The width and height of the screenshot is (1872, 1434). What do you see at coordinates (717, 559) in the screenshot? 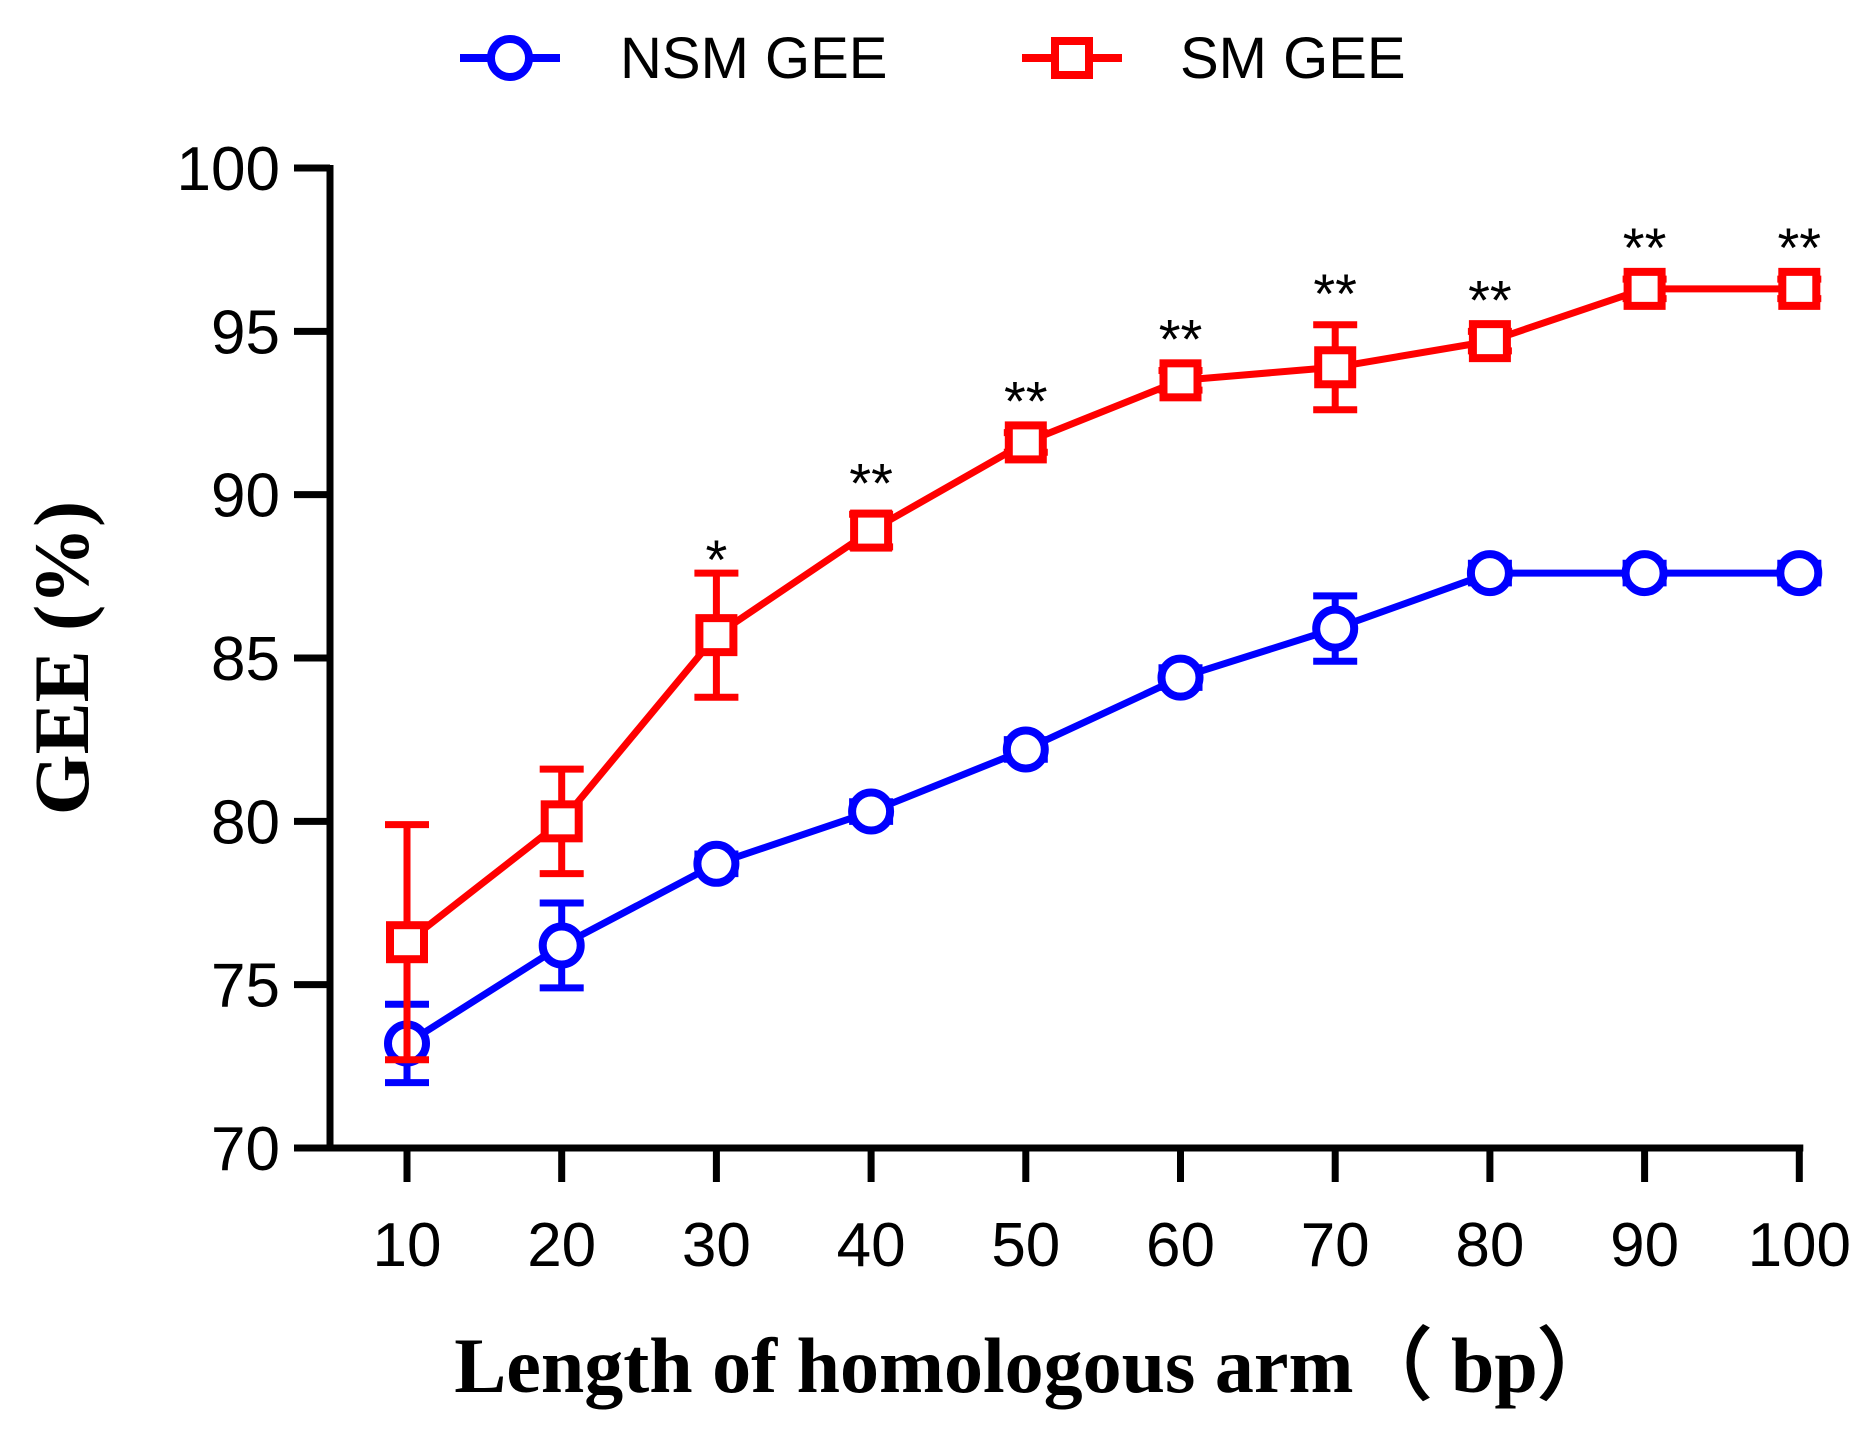
I see `significance-label: *` at bounding box center [717, 559].